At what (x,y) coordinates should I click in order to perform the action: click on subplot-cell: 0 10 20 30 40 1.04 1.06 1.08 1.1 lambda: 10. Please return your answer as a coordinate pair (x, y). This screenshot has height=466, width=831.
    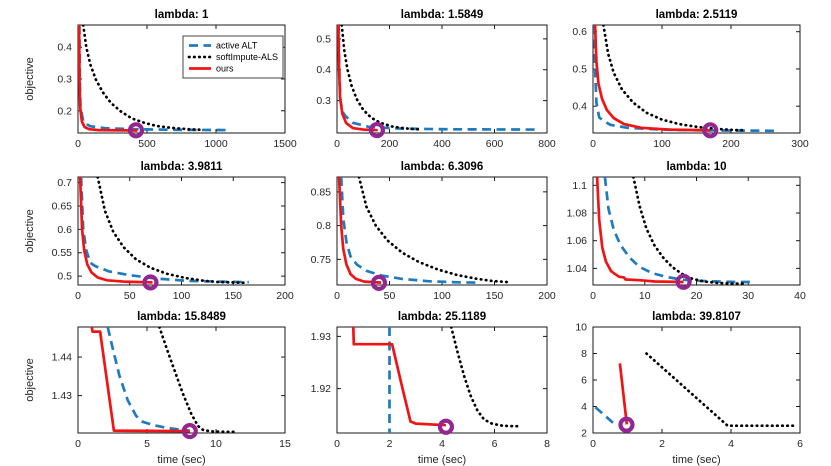
    Looking at the image, I should click on (698, 231).